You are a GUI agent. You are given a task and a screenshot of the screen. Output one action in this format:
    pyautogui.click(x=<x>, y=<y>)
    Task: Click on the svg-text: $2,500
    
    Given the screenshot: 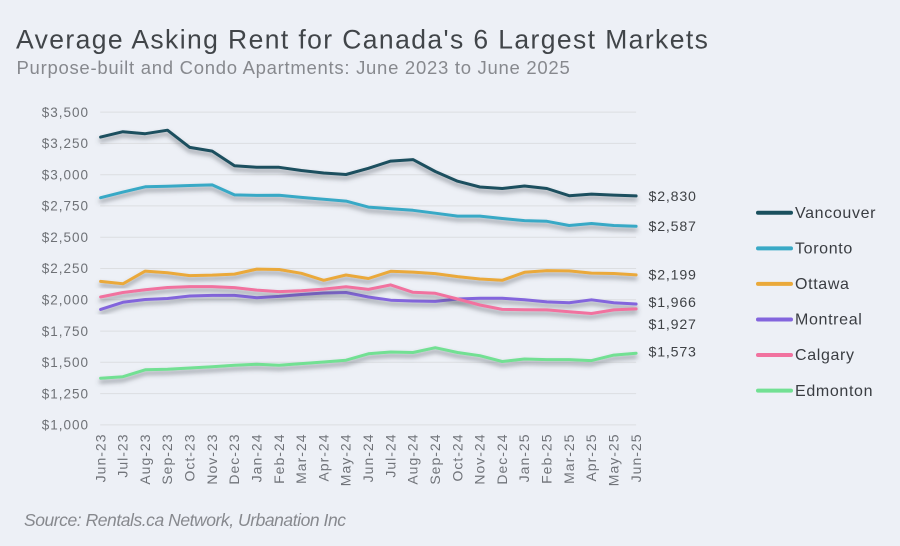 What is the action you would take?
    pyautogui.click(x=65, y=237)
    